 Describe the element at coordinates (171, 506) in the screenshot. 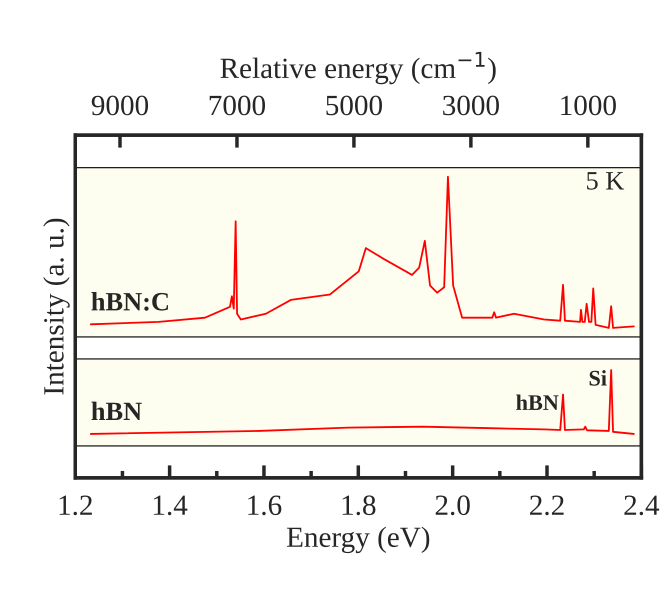

I see `x-tick-label: 1.4` at that location.